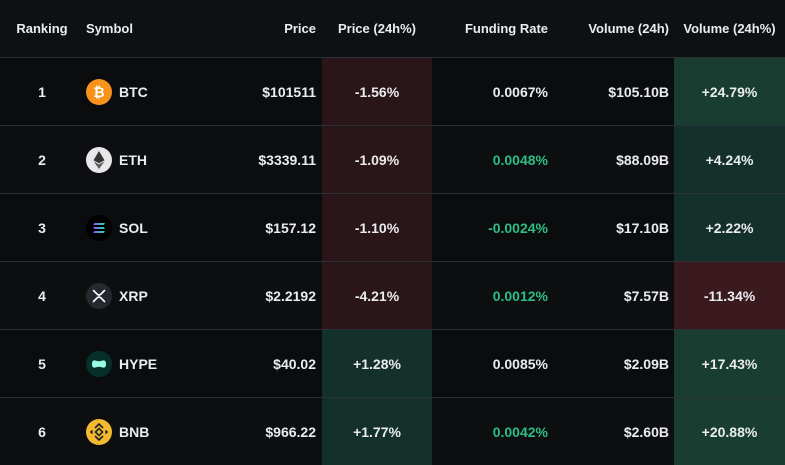  Describe the element at coordinates (377, 363) in the screenshot. I see `price-change-cell: +1.28%` at that location.